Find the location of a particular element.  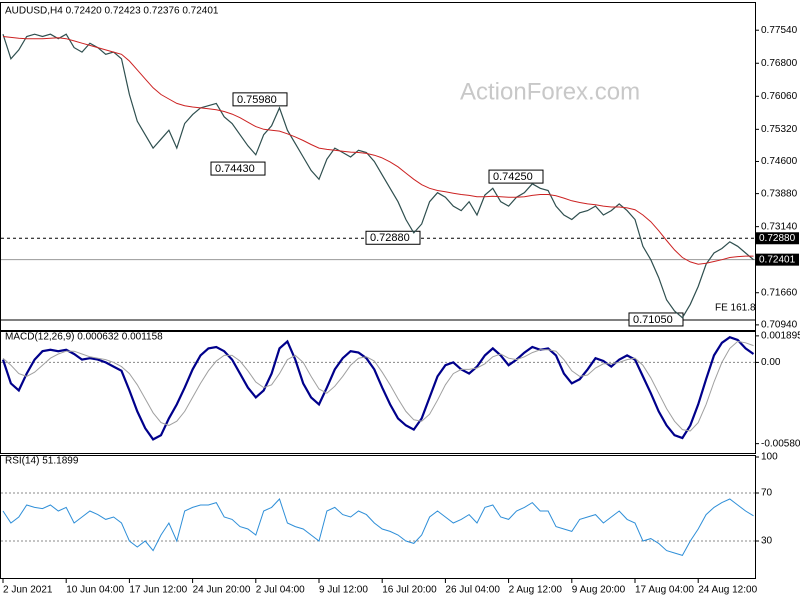

watermark: ActionForex.com is located at coordinates (550, 91).